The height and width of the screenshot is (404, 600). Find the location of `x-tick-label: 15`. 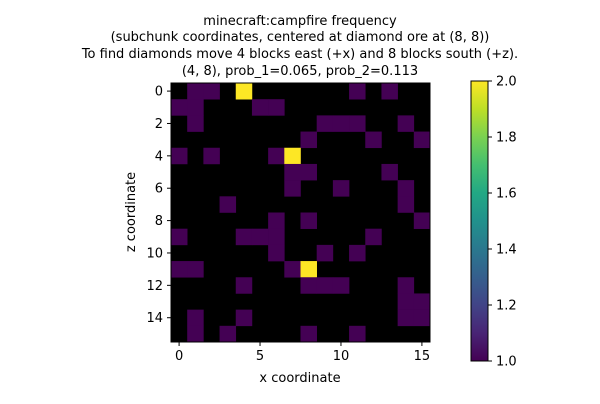

x-tick-label: 15 is located at coordinates (422, 356).